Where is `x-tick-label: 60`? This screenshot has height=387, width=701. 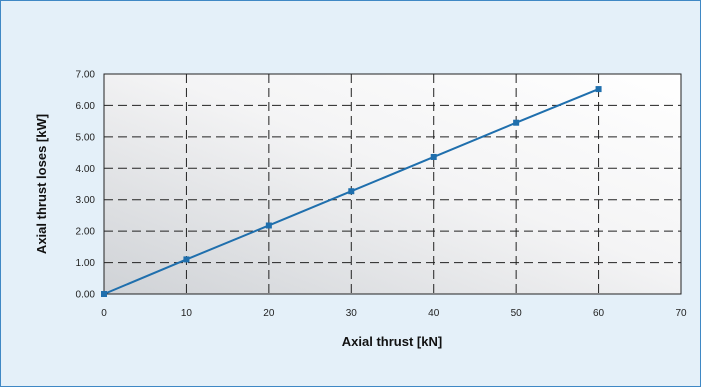
x-tick-label: 60 is located at coordinates (599, 313).